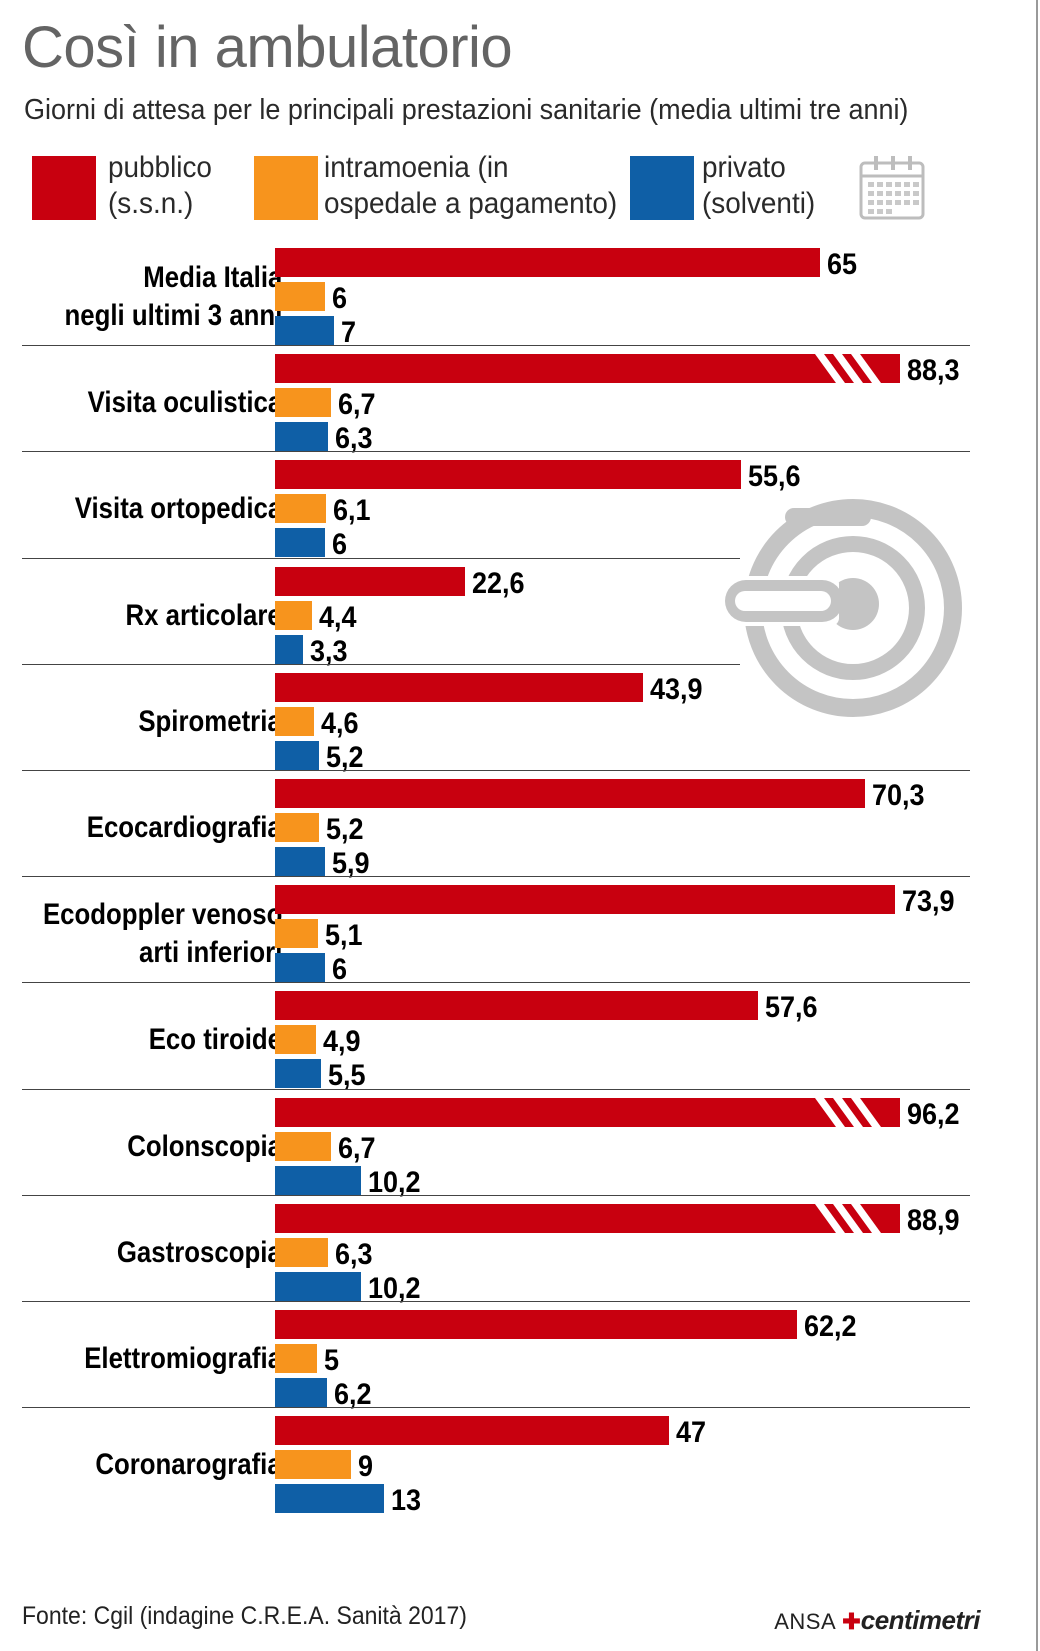 The image size is (1040, 1651). I want to click on value-label-privato-visita-ortopedica: 6, so click(340, 545).